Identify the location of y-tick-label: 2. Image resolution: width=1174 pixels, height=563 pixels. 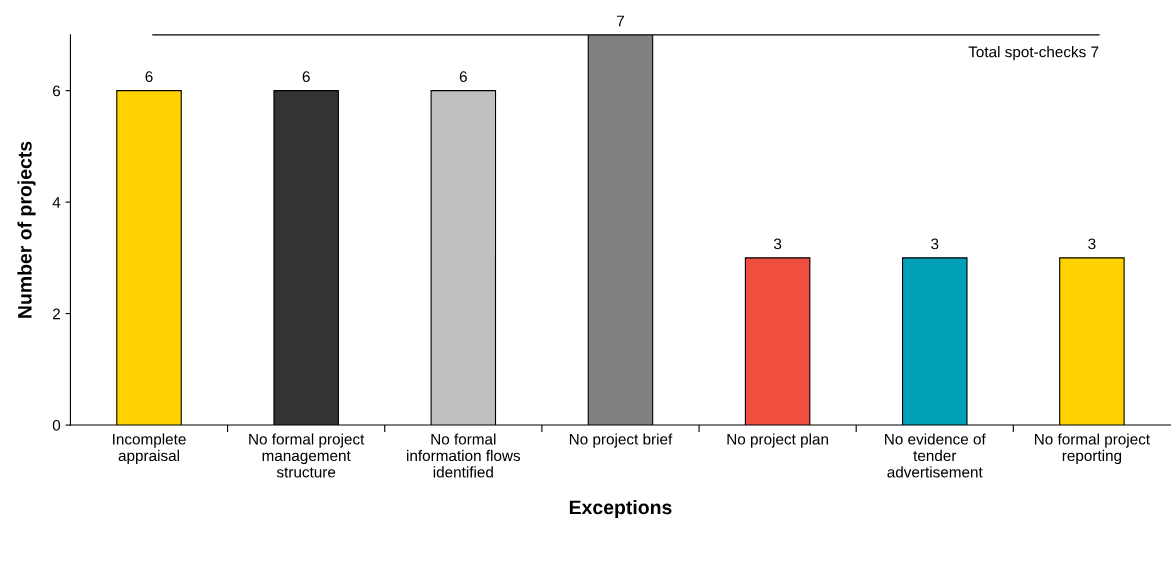
(56, 314).